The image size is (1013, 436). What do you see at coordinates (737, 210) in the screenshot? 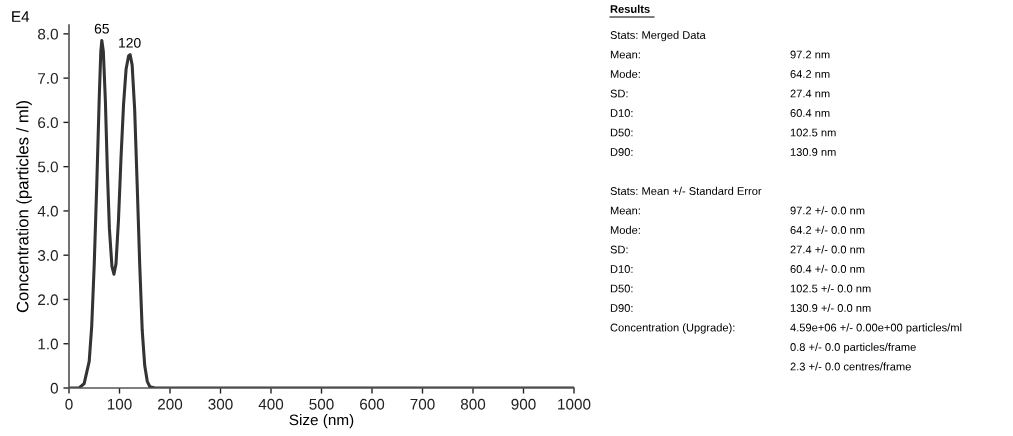
I see `text: Mean: 97.2 +/- 0.0 nm` at bounding box center [737, 210].